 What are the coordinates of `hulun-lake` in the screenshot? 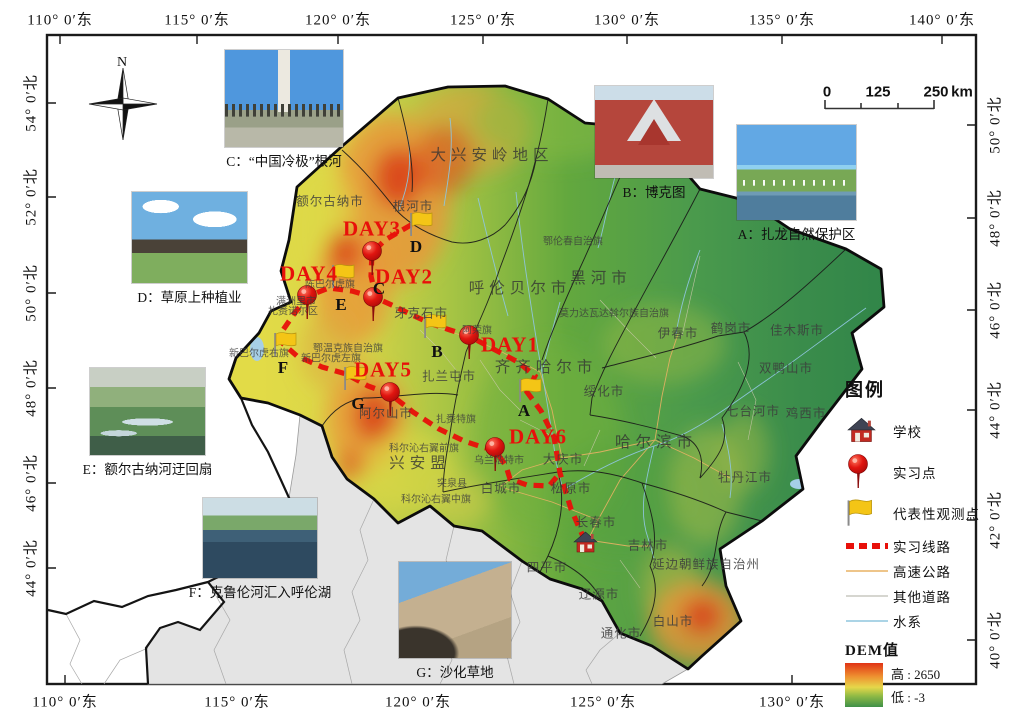 It's located at (257, 349).